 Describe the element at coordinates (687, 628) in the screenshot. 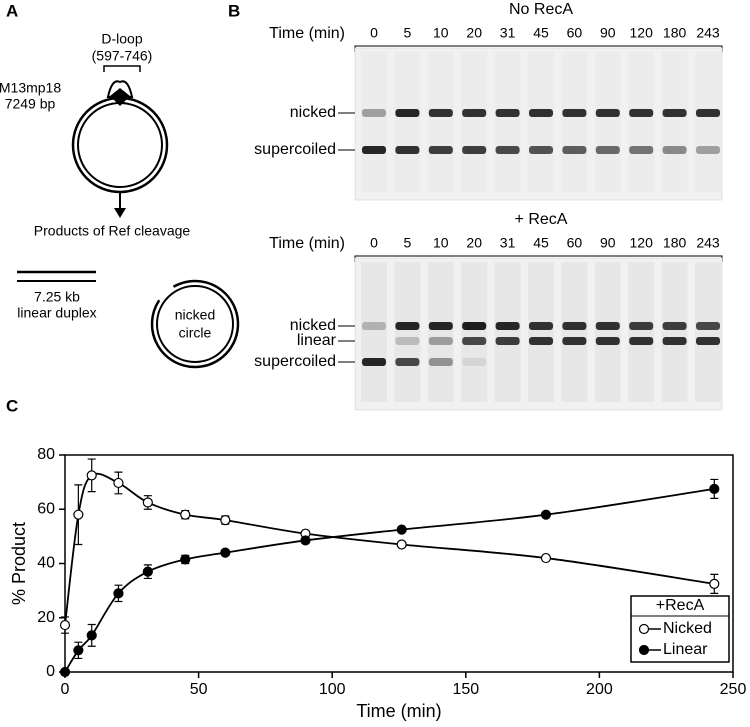

I see `legend-label: Nicked` at that location.